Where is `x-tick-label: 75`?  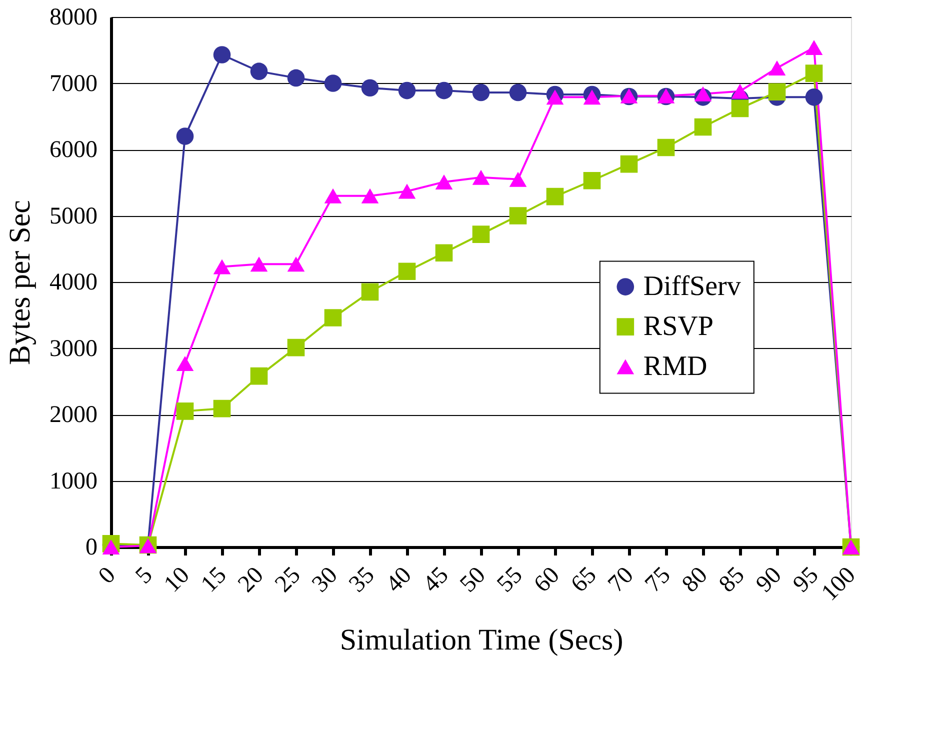 x-tick-label: 75 is located at coordinates (658, 580).